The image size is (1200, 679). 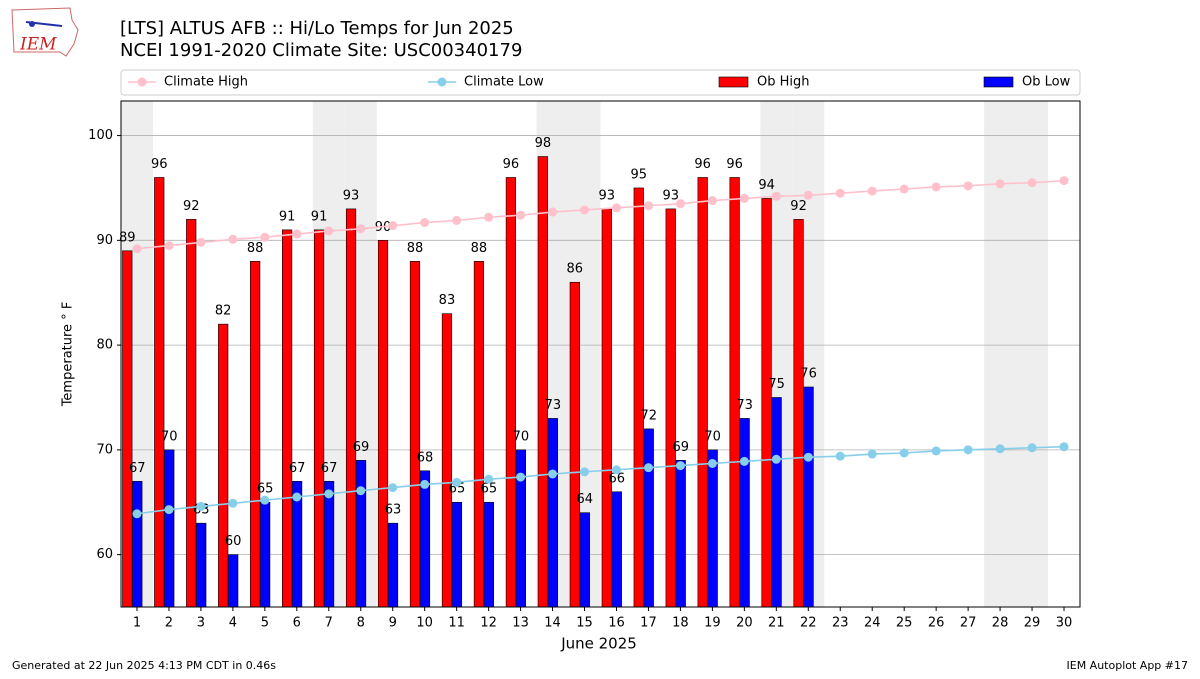 What do you see at coordinates (733, 82) in the screenshot?
I see `legend-swatch` at bounding box center [733, 82].